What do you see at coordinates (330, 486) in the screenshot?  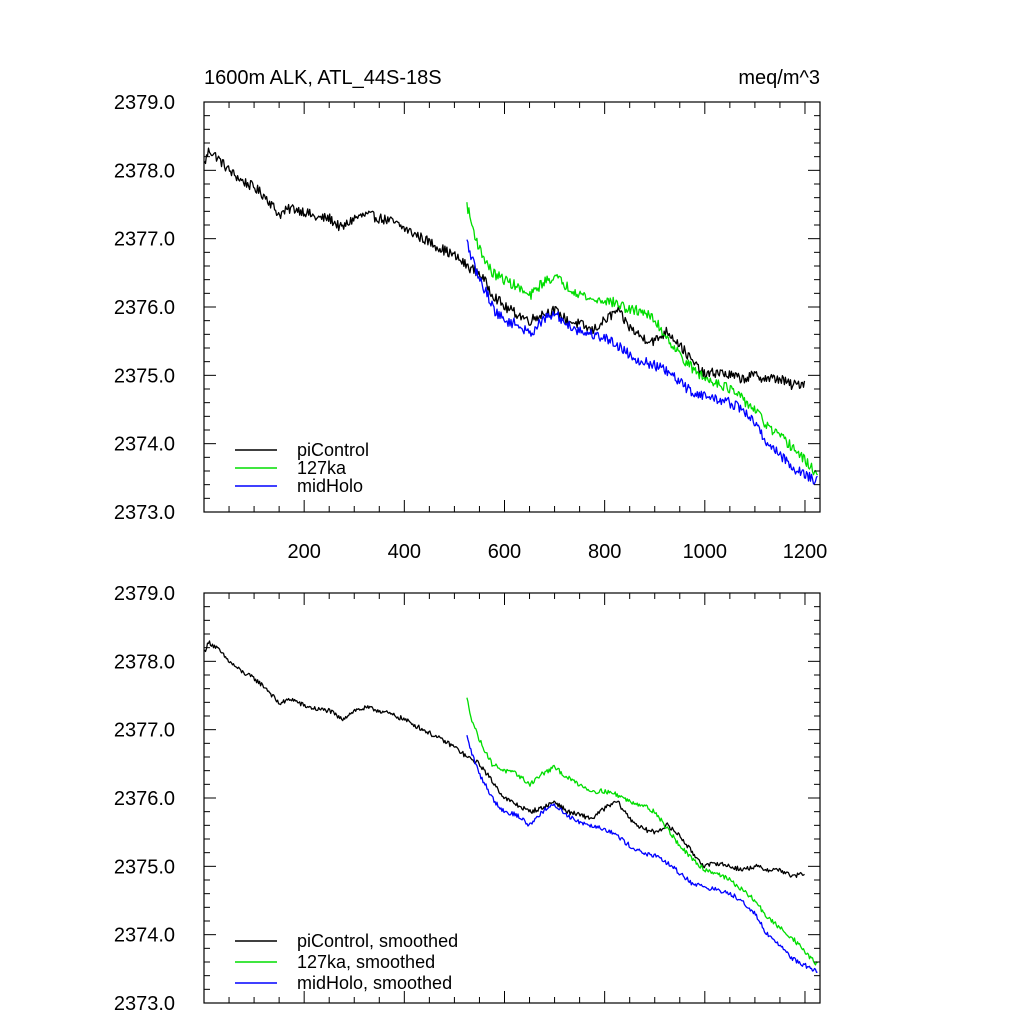 I see `legend-label: midHolo` at bounding box center [330, 486].